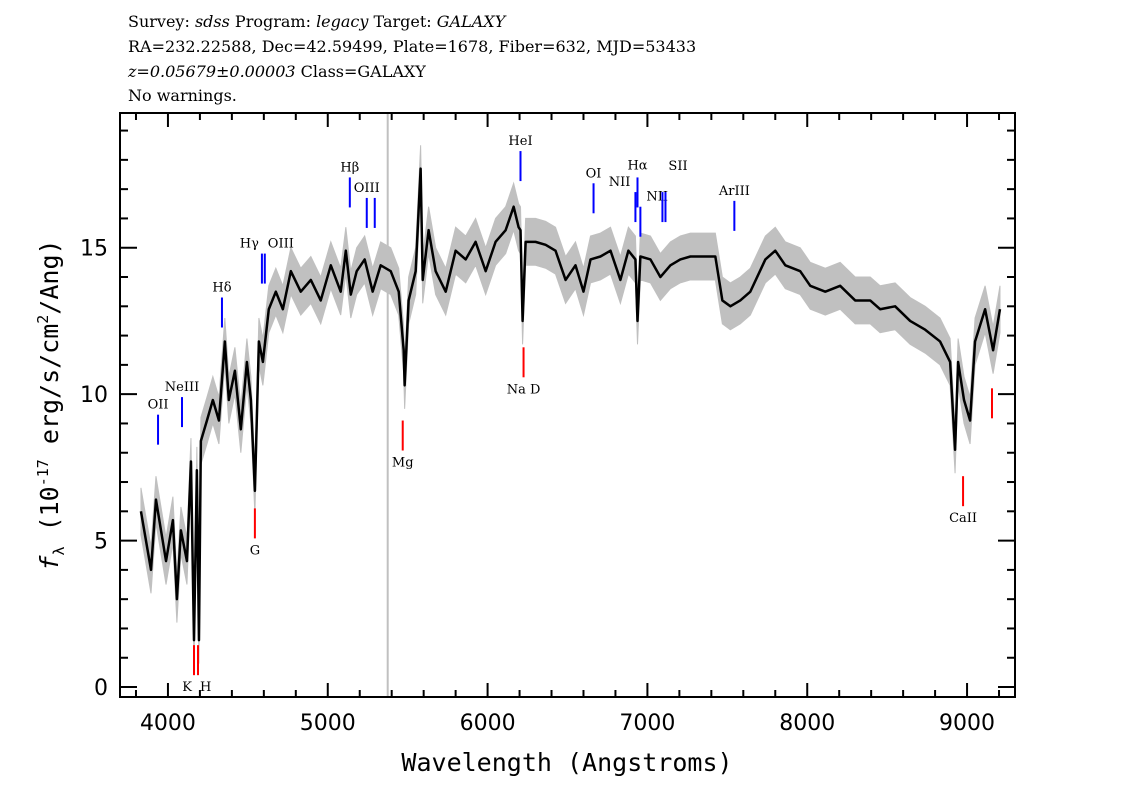  What do you see at coordinates (349, 167) in the screenshot?
I see `emission-line-label: Hβ` at bounding box center [349, 167].